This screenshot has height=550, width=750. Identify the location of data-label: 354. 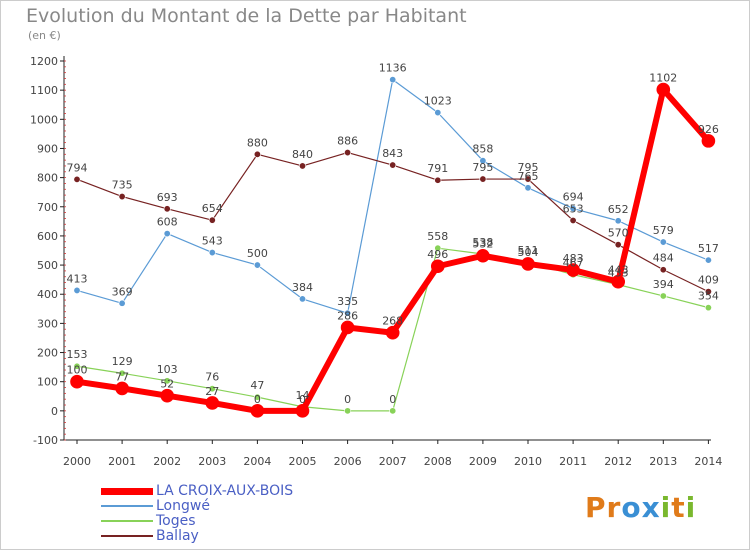
(708, 296).